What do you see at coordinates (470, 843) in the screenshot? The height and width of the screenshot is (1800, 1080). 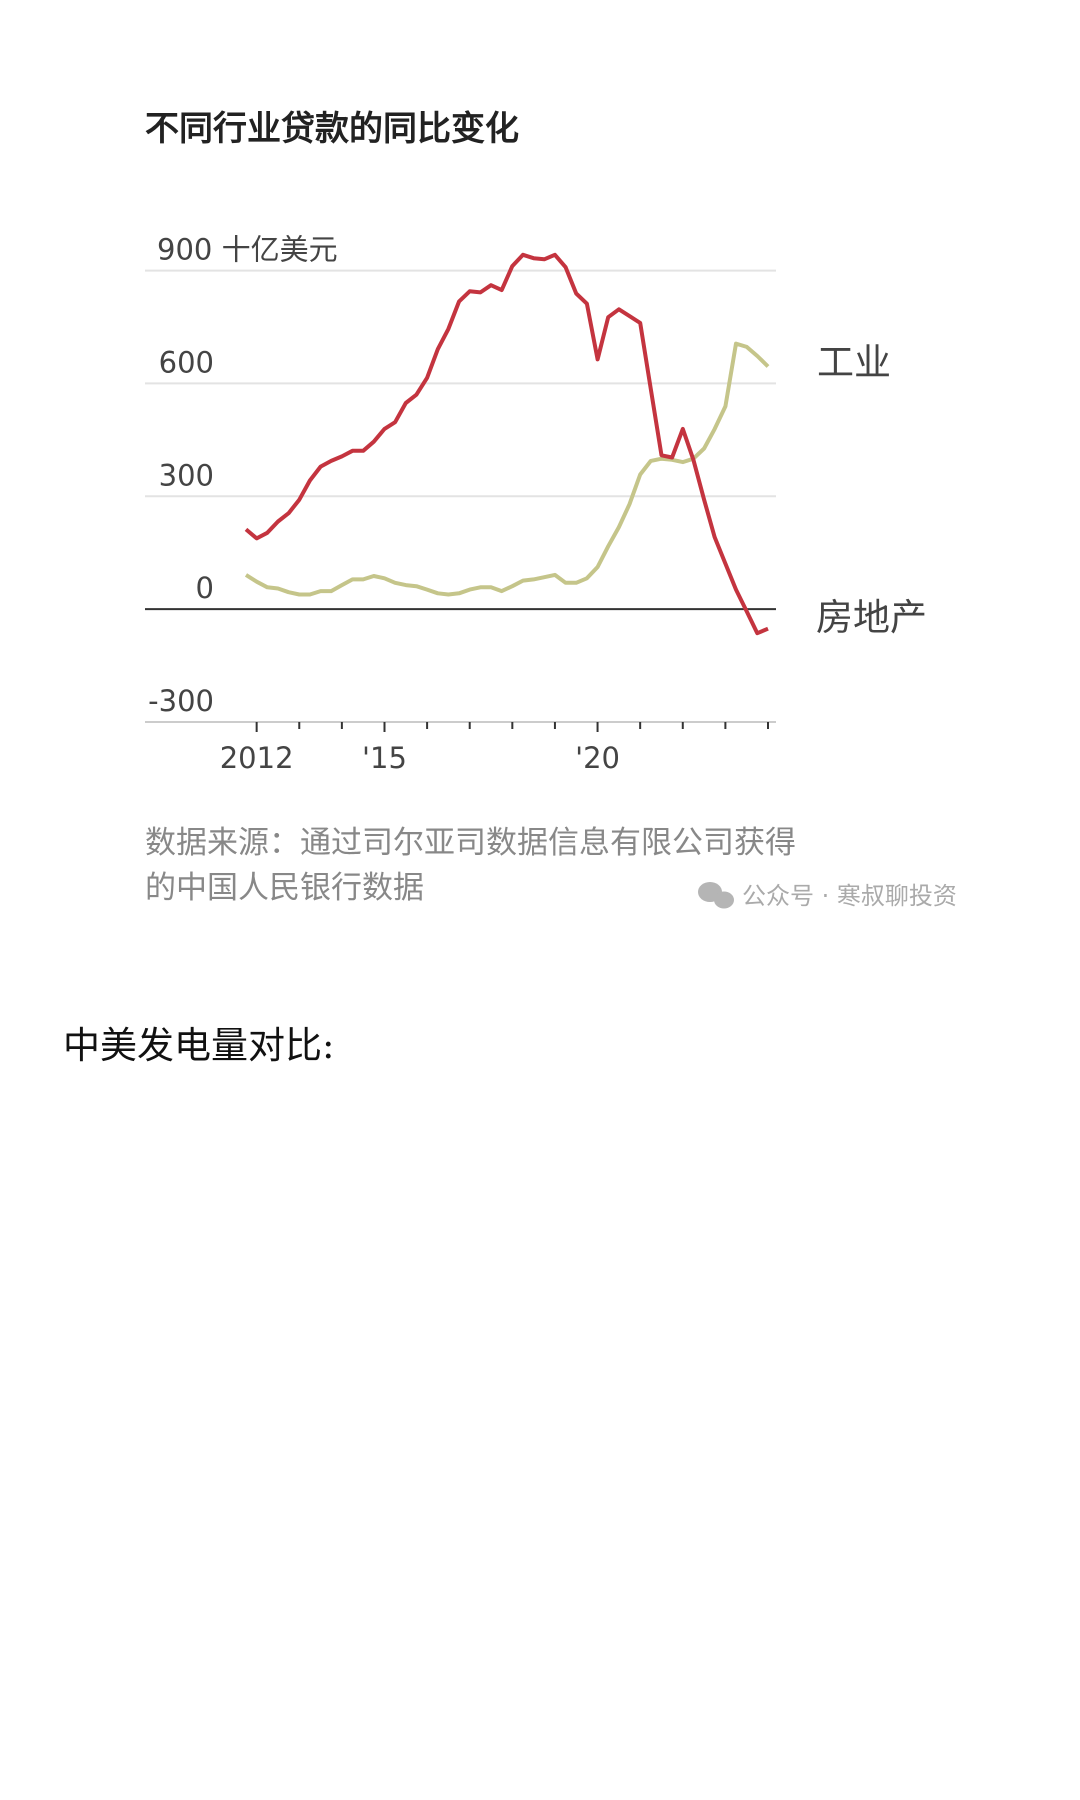 I see `source-line: 数据来源：通过司尔亚司数据信息有限公司获得` at bounding box center [470, 843].